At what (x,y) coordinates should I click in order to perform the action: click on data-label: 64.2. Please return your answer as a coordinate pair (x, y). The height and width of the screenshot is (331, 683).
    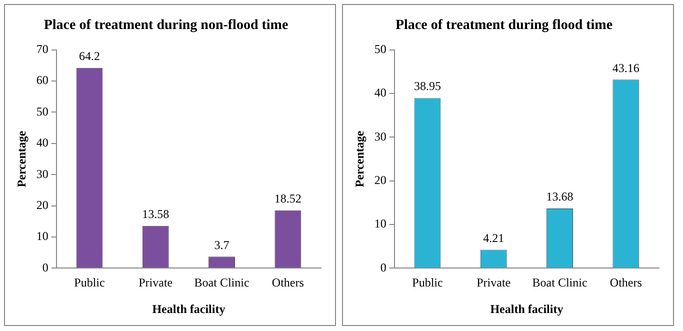
    Looking at the image, I should click on (89, 56).